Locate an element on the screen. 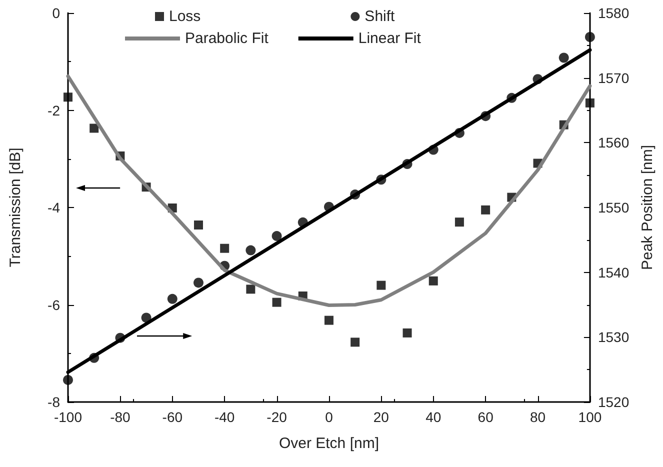 This screenshot has height=467, width=663. y2-tick-label: 1550 is located at coordinates (614, 208).